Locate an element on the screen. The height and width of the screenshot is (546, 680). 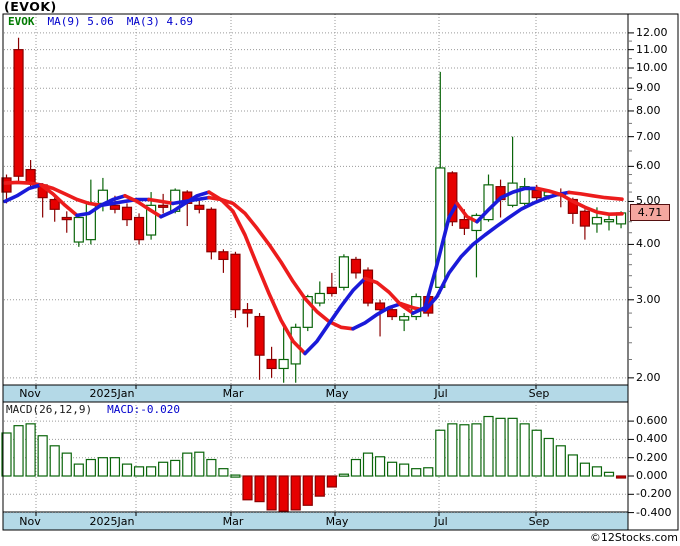
macd-axis-label: -0.400 is located at coordinates (654, 512).